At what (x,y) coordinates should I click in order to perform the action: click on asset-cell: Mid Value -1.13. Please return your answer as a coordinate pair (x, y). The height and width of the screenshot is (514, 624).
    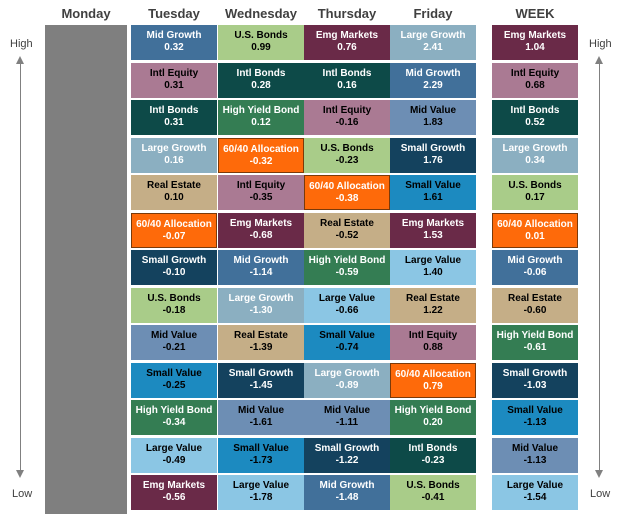
    Looking at the image, I should click on (535, 455).